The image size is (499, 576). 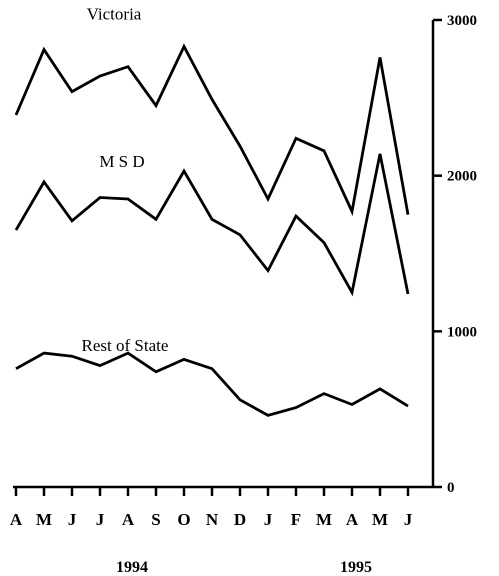 I want to click on series-label: M S D, so click(x=121, y=161).